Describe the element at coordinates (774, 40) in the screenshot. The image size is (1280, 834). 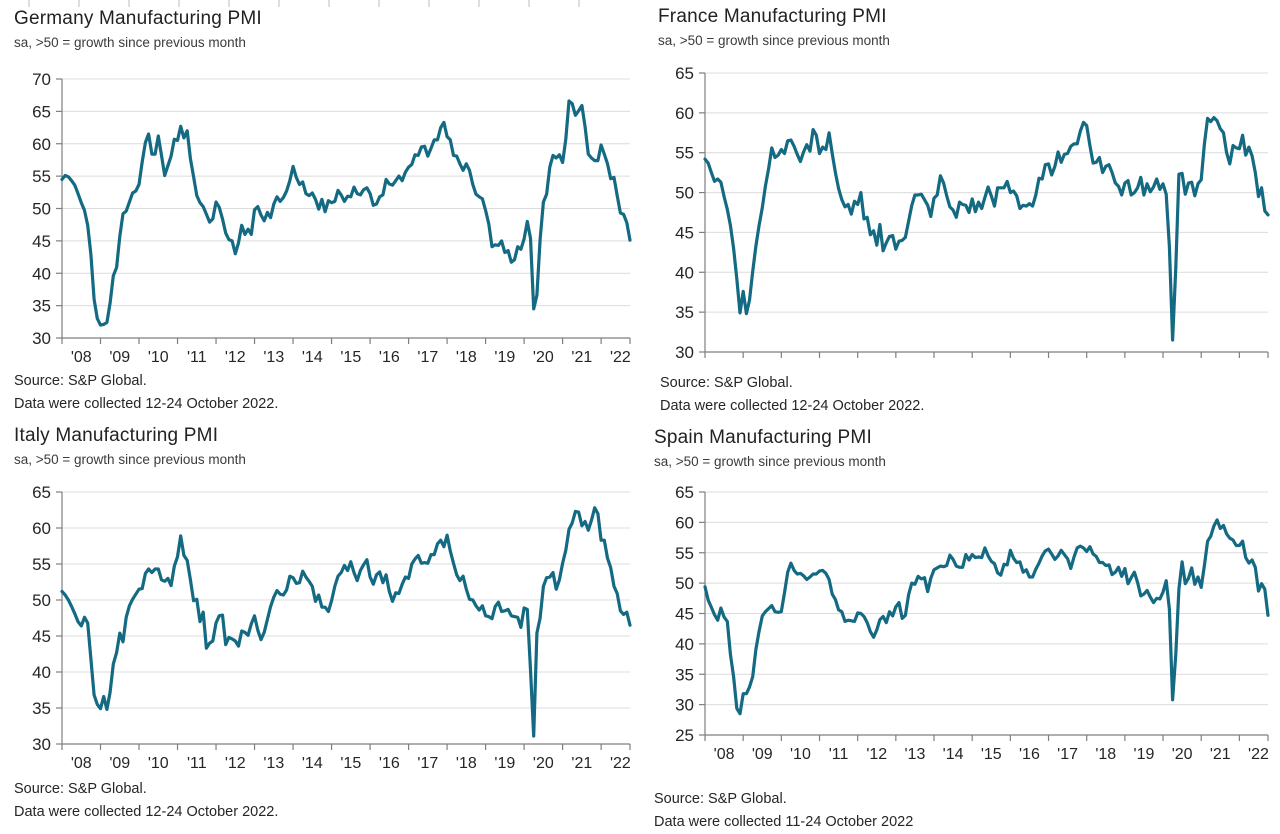
I see `chart-subtitle-france: sa, >50 = growth since previous month` at that location.